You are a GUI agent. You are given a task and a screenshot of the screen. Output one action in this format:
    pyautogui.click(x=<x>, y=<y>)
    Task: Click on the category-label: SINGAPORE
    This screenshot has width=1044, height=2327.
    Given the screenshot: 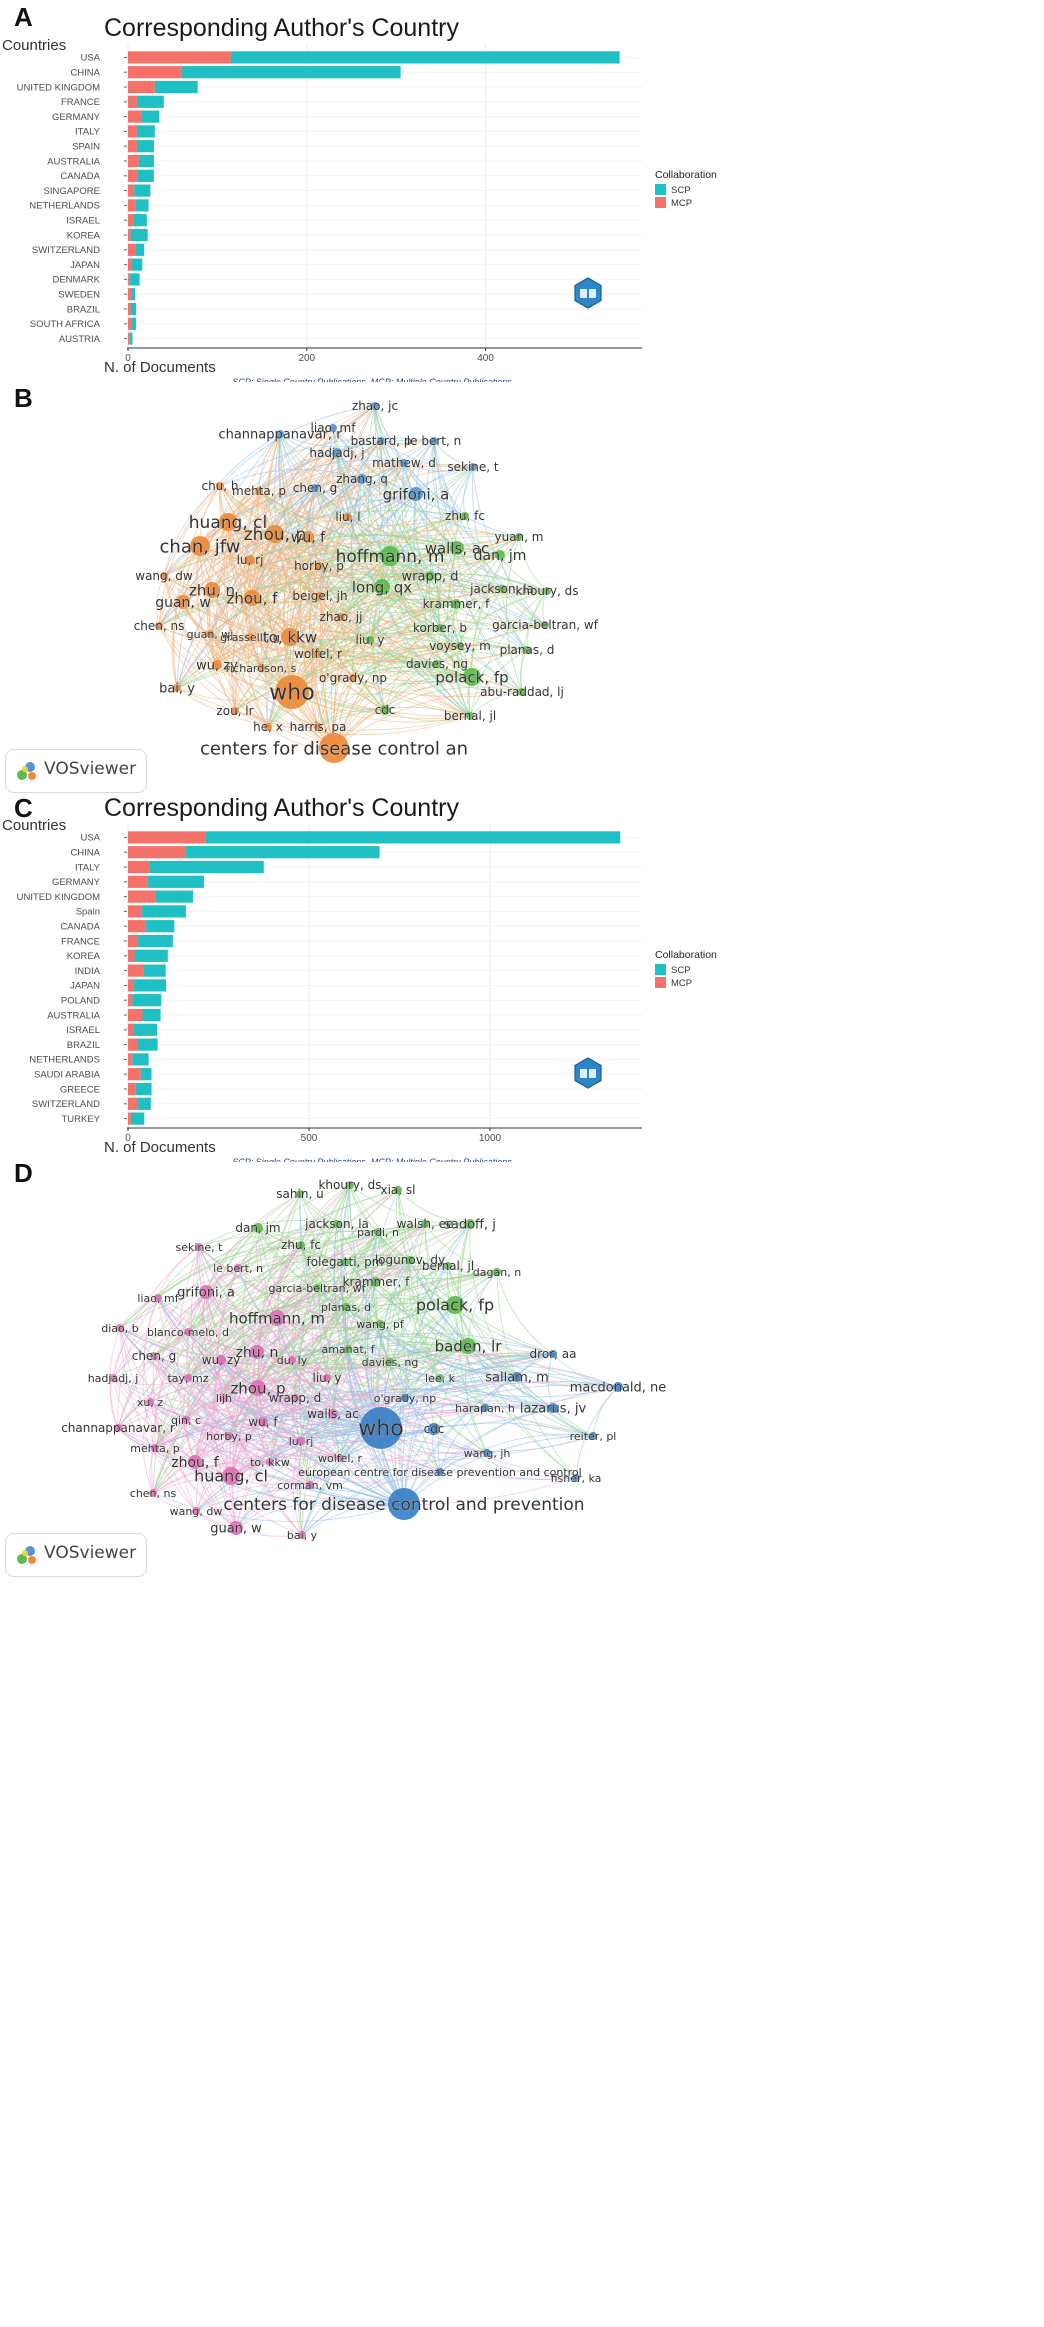 What is the action you would take?
    pyautogui.click(x=72, y=191)
    